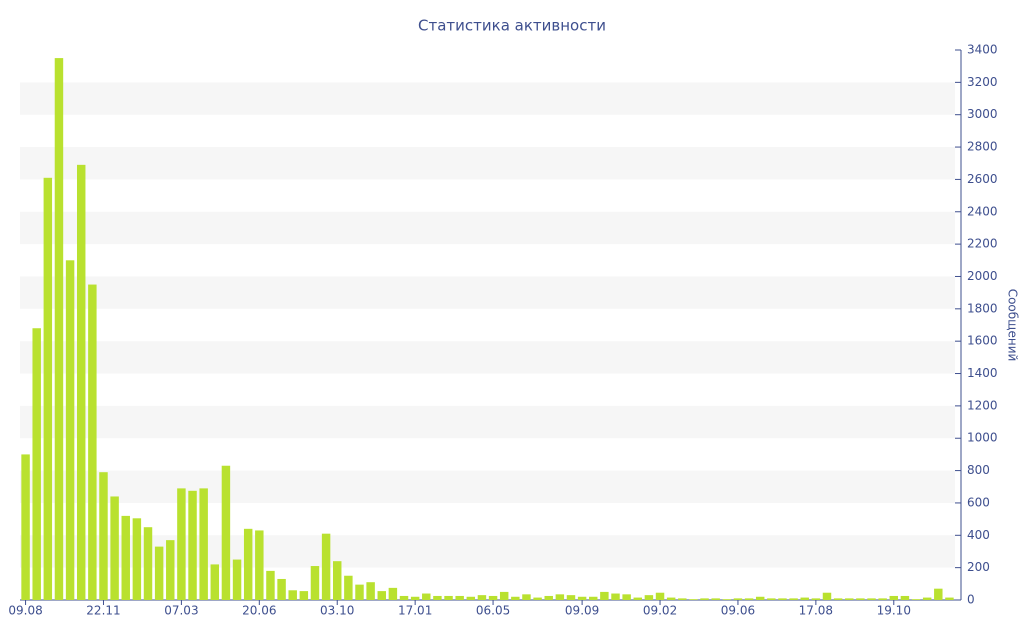 The width and height of the screenshot is (1024, 640). What do you see at coordinates (971, 600) in the screenshot?
I see `y-tick-label: 0` at bounding box center [971, 600].